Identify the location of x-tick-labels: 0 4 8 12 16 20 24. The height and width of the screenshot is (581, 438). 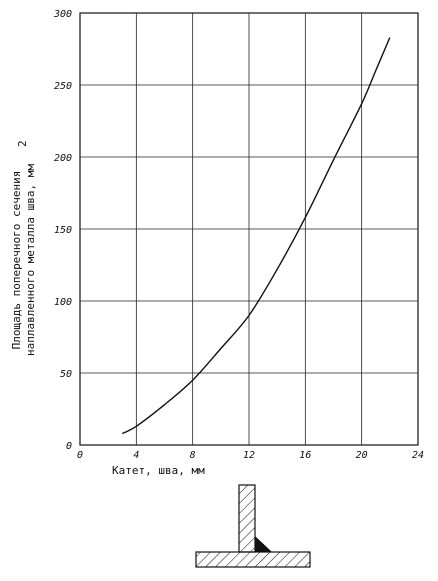
(250, 455).